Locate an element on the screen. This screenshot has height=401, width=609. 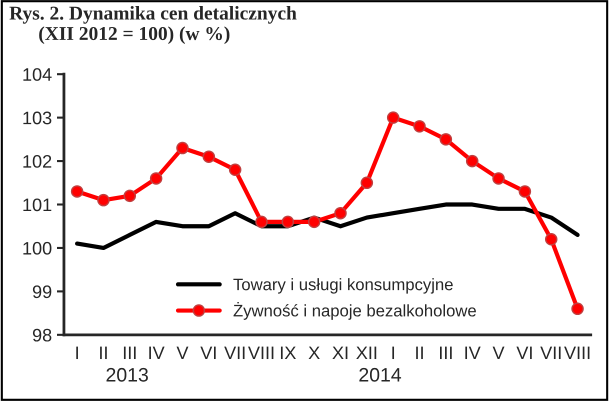
line-series is located at coordinates (327, 226).